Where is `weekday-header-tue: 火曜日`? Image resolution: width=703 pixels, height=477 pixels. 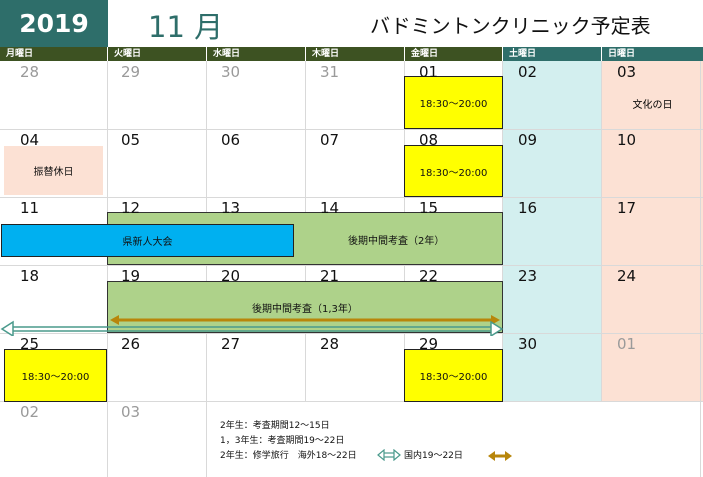 weekday-header-tue: 火曜日 is located at coordinates (157, 54).